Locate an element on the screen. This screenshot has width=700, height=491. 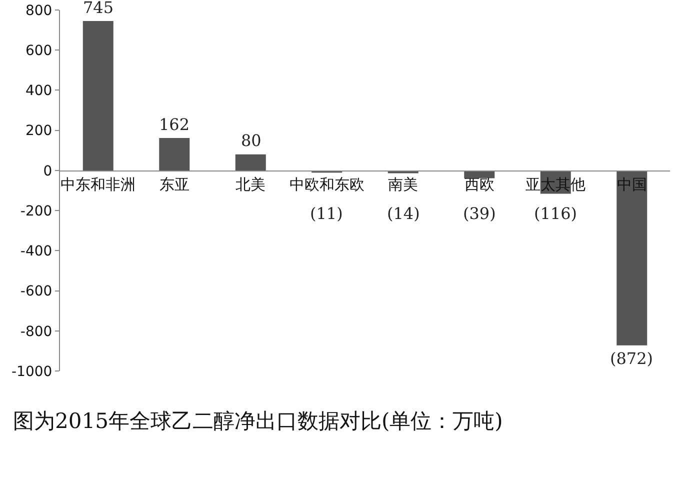
y-tick-label: 400 is located at coordinates (38, 91).